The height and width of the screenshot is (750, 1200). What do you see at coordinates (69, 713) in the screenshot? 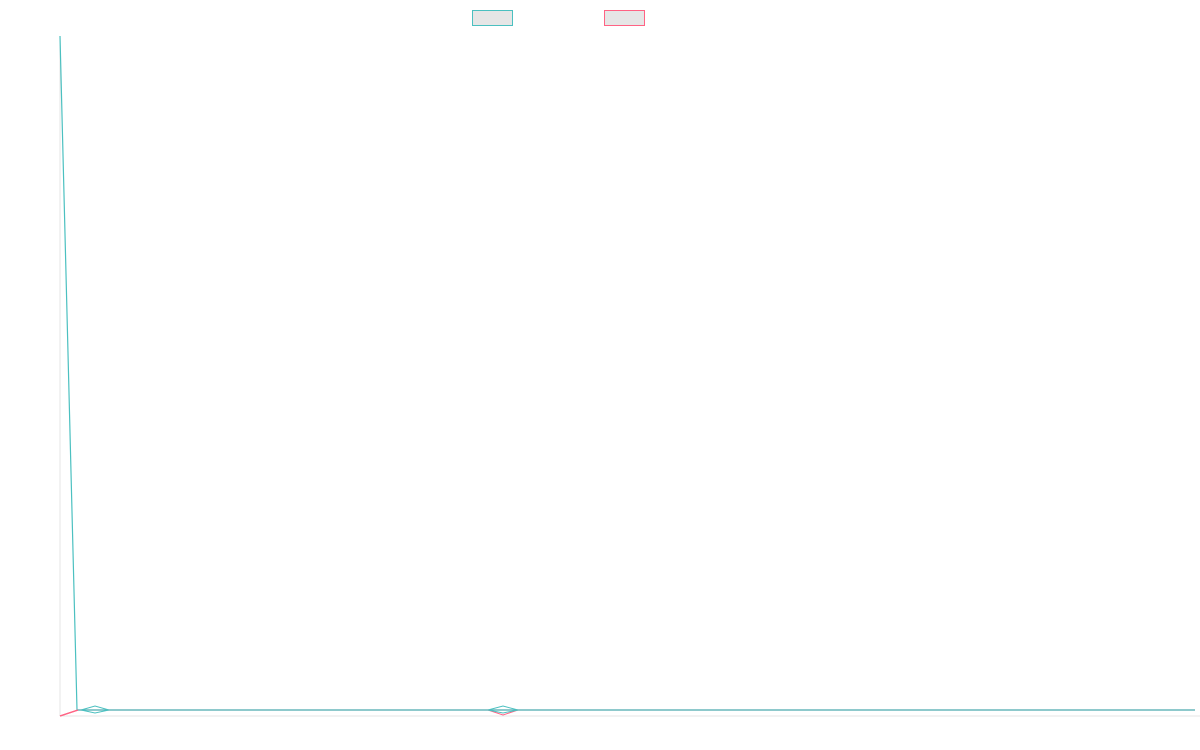
I see `series-2-start-segment` at bounding box center [69, 713].